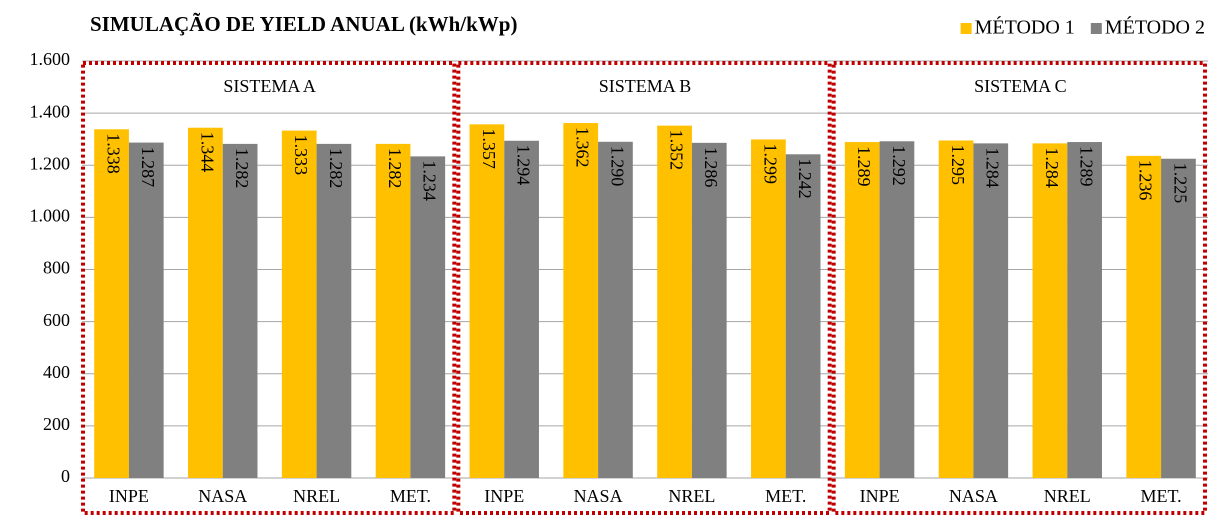 The height and width of the screenshot is (520, 1219). What do you see at coordinates (207, 152) in the screenshot?
I see `value-label: 1.344` at bounding box center [207, 152].